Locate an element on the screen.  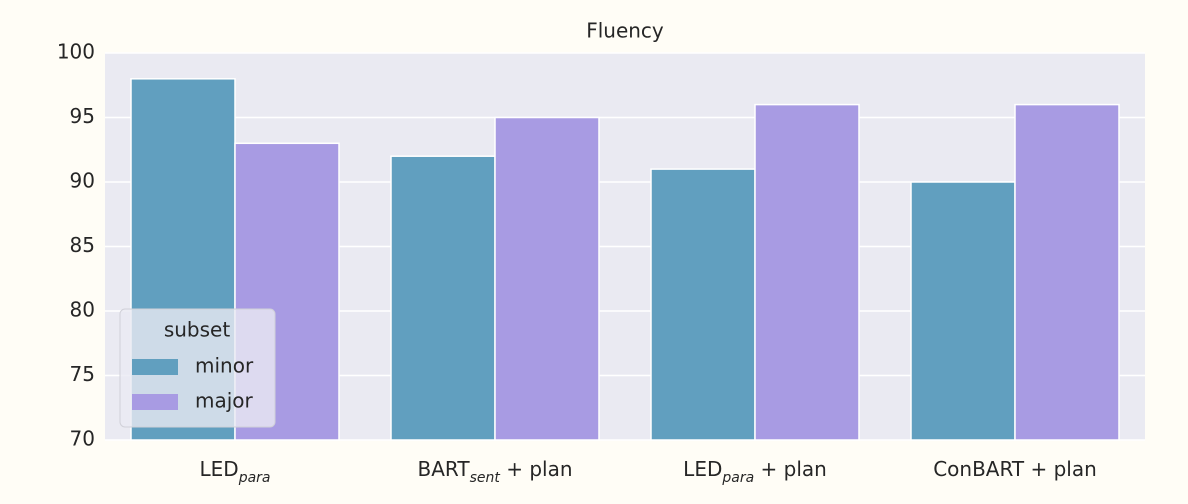
y-tick-label: 80 is located at coordinates (82, 310).